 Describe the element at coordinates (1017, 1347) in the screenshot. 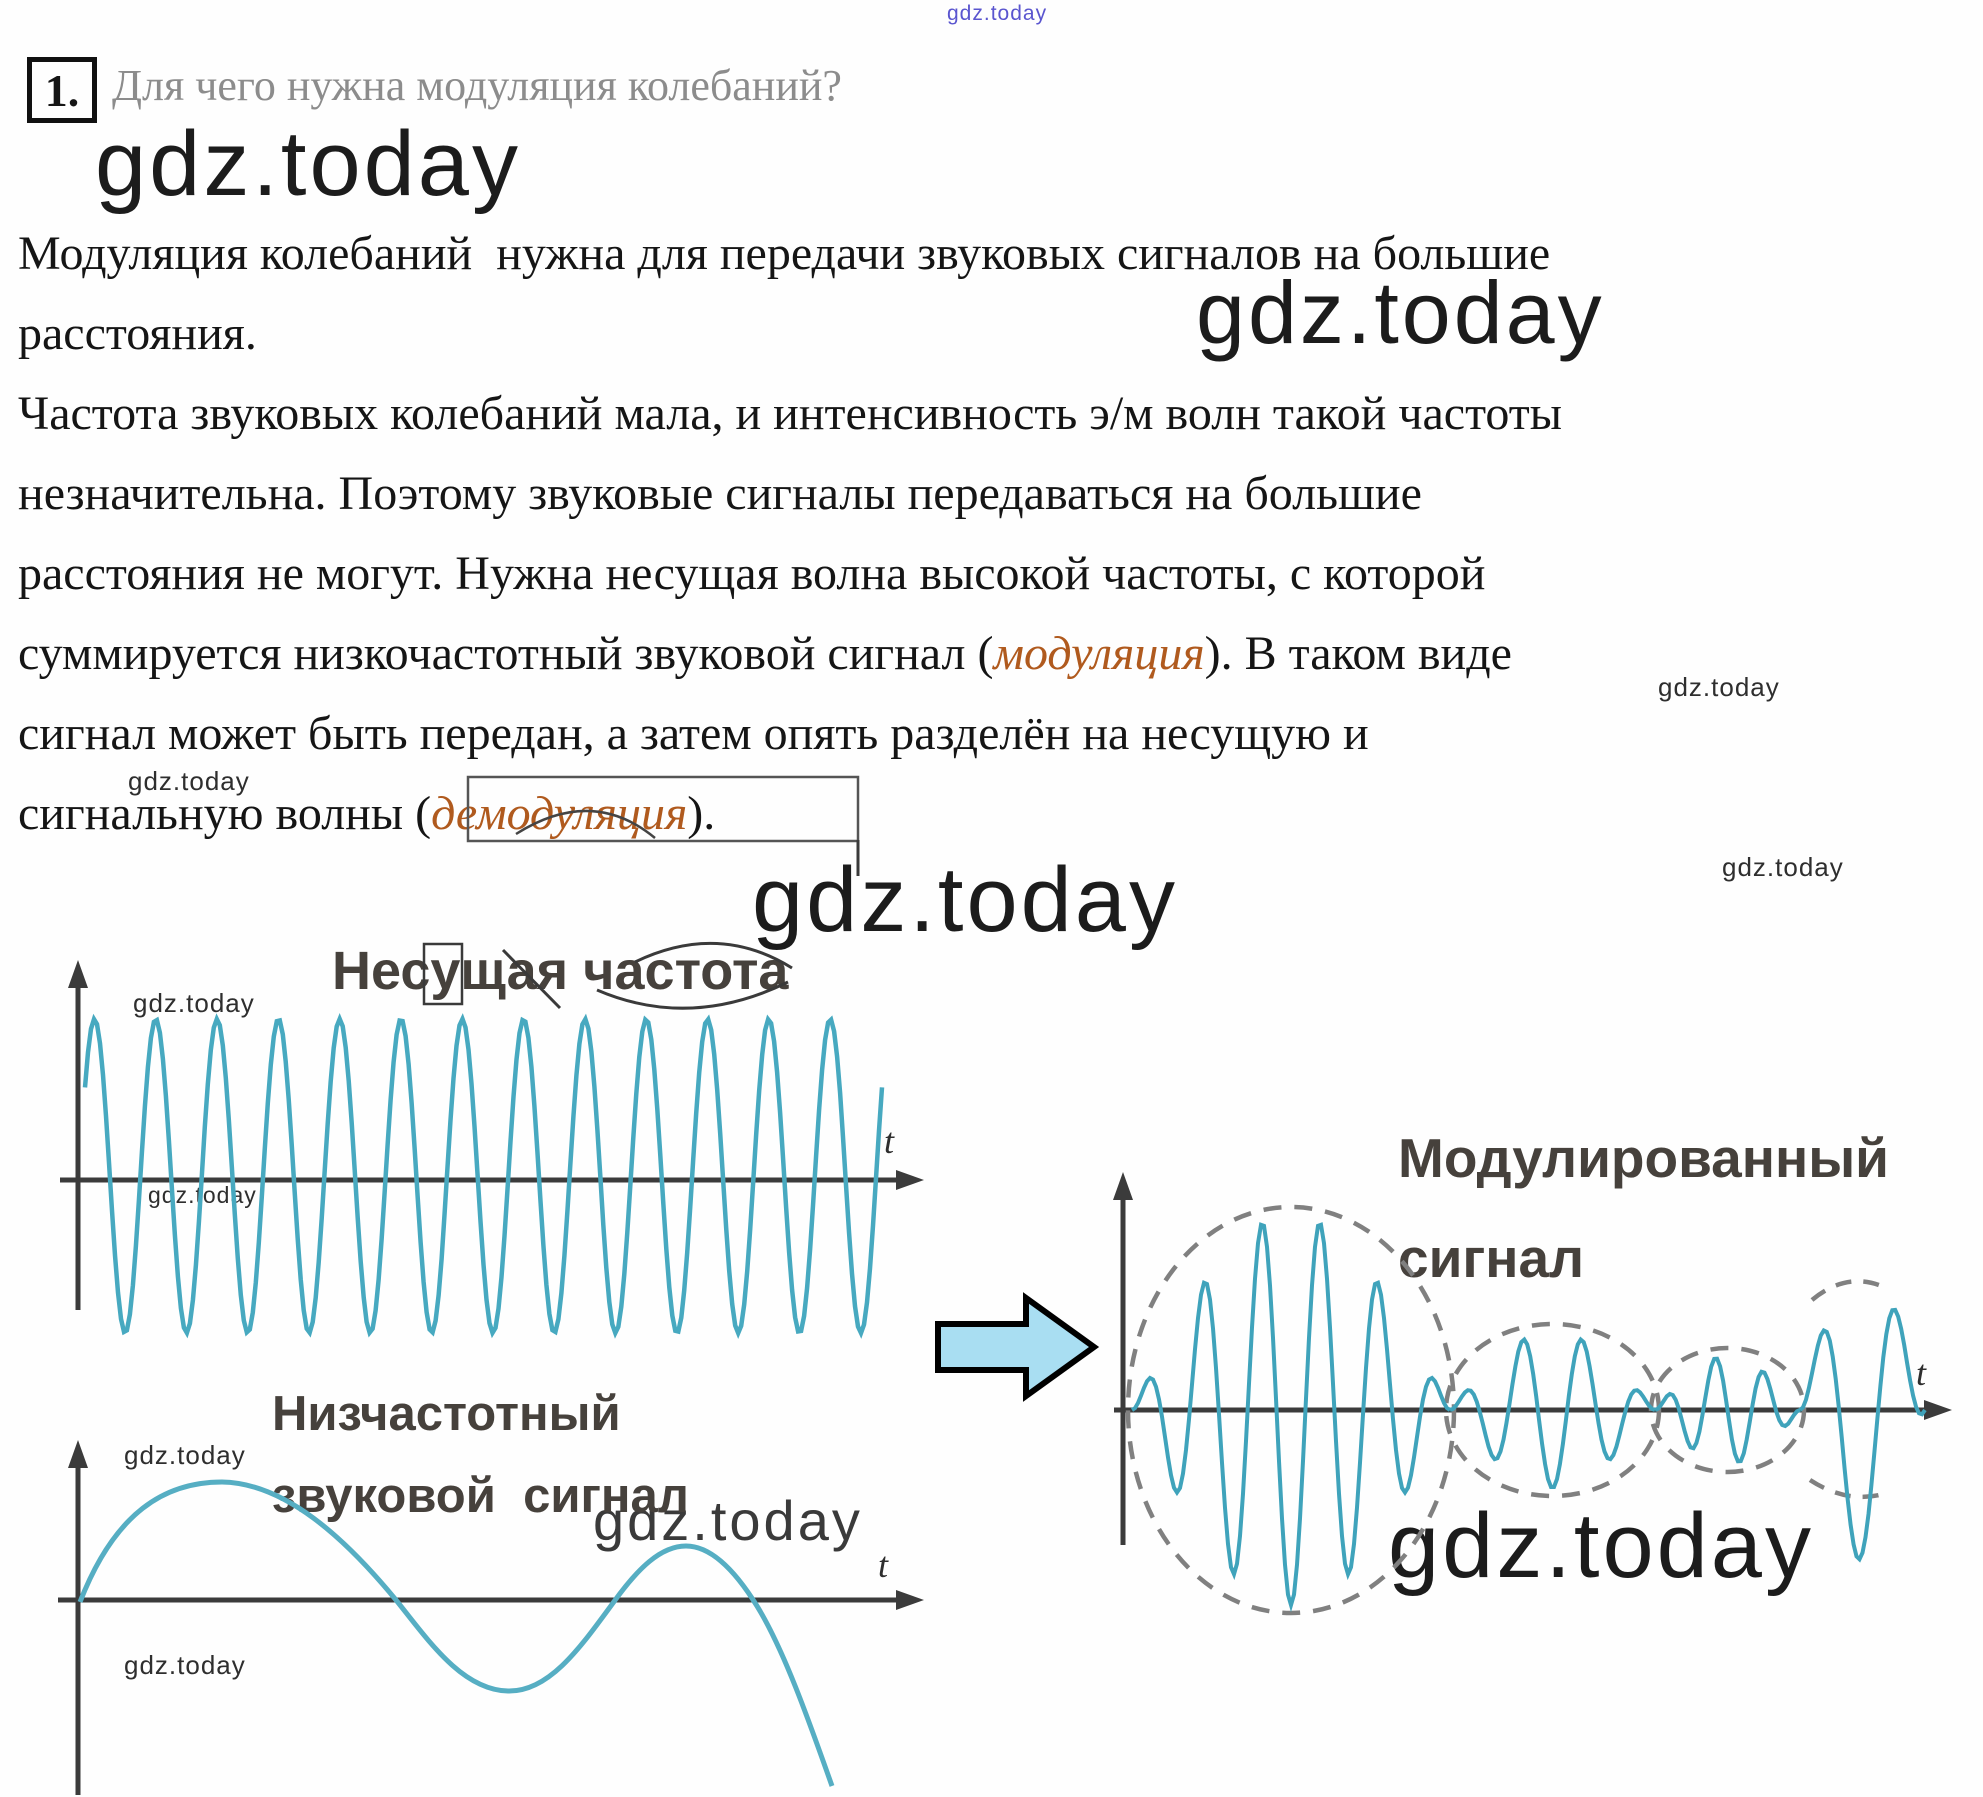

I see `transition-arrow` at that location.